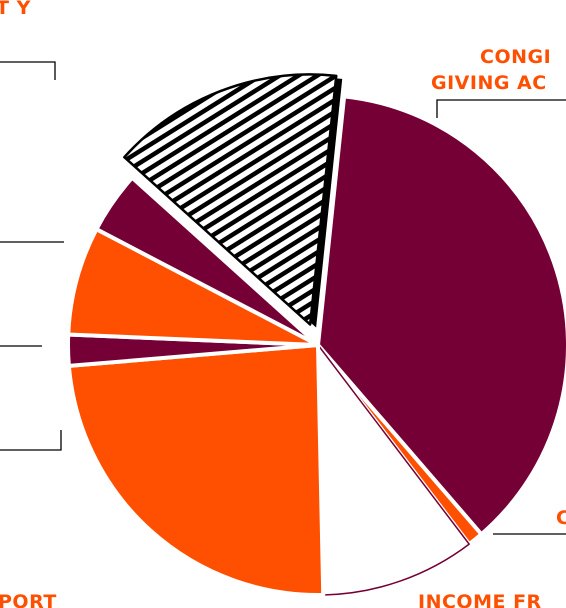  What do you see at coordinates (489, 83) in the screenshot?
I see `label-congregational-line2: GIVING AC` at bounding box center [489, 83].